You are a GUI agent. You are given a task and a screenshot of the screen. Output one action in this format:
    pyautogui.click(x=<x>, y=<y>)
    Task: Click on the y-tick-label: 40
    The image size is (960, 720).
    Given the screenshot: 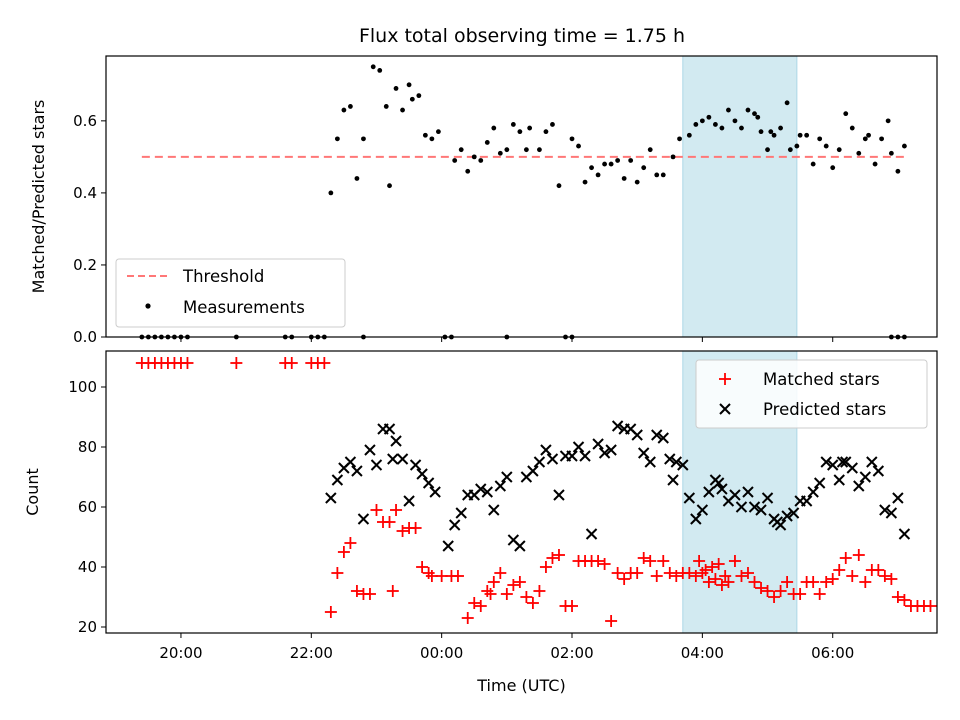 What is the action you would take?
    pyautogui.click(x=87, y=567)
    